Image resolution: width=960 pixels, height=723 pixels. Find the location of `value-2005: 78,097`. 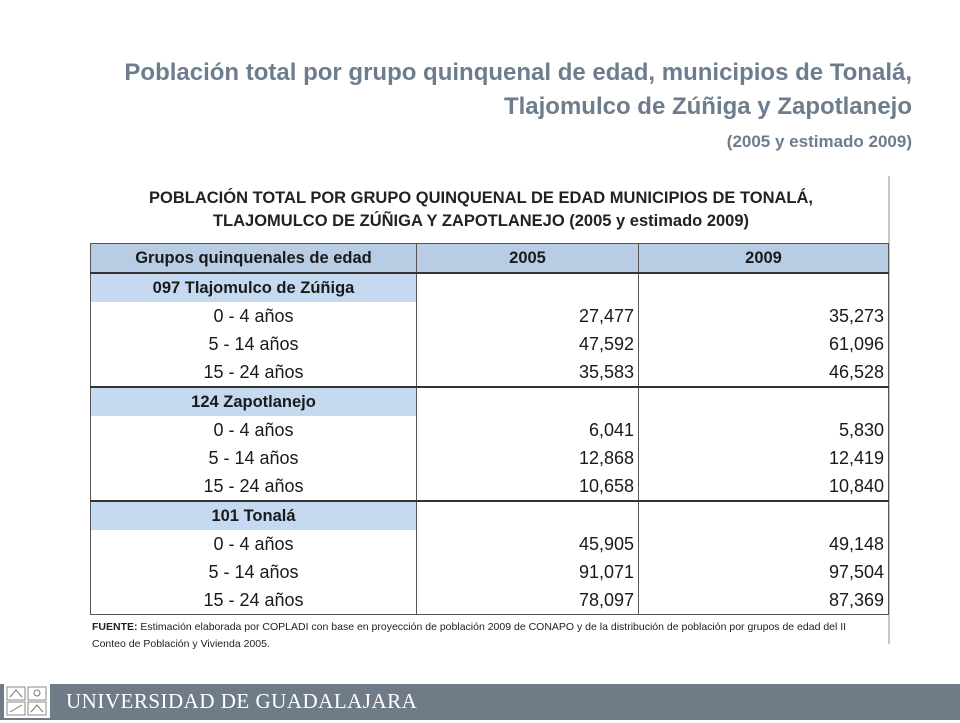

value-2005: 78,097 is located at coordinates (527, 600).